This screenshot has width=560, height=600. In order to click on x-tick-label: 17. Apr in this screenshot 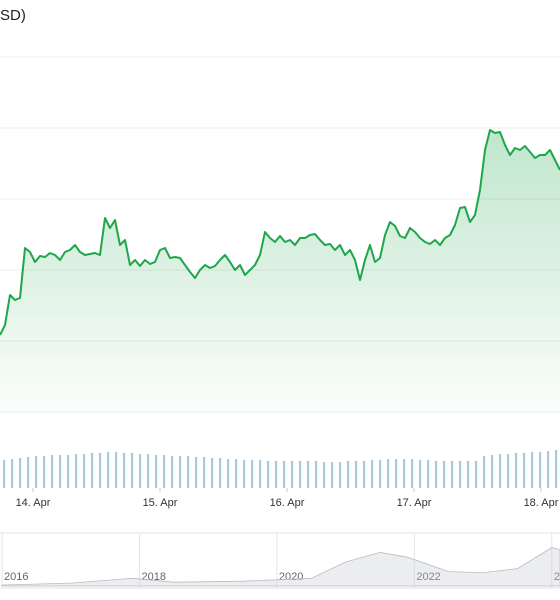, I will do `click(414, 503)`.